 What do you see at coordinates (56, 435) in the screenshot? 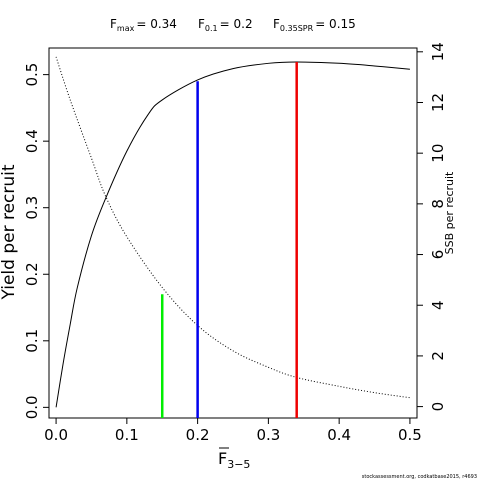
I see `x-tick-label: 0.0` at bounding box center [56, 435].